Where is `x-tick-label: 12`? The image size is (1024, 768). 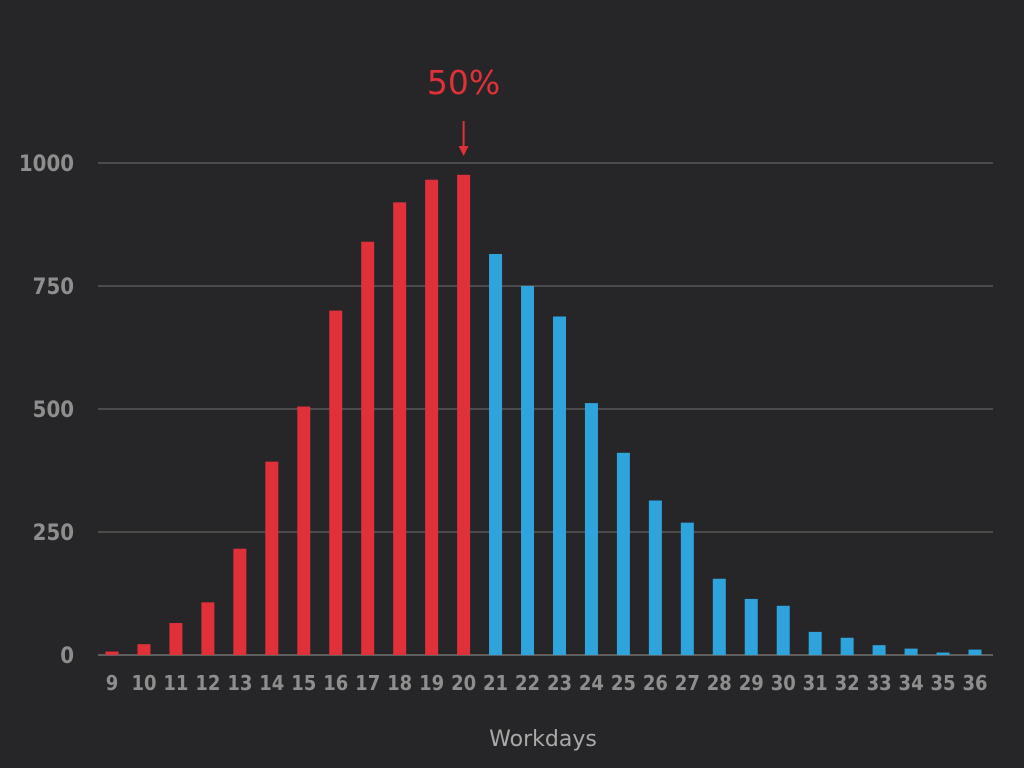 x-tick-label: 12 is located at coordinates (207, 683).